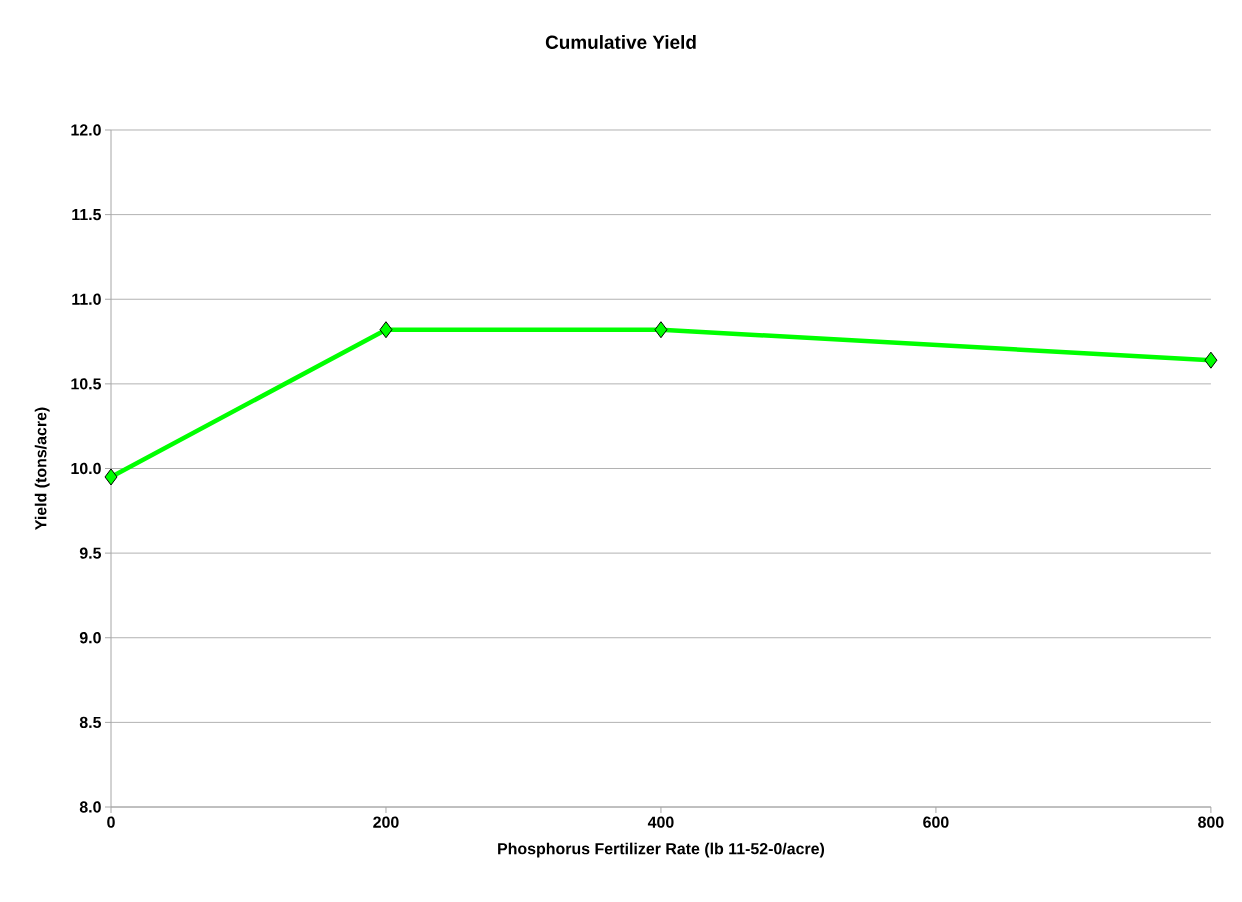 Image resolution: width=1242 pixels, height=902 pixels. What do you see at coordinates (87, 215) in the screenshot?
I see `y-tick-label: 11.5` at bounding box center [87, 215].